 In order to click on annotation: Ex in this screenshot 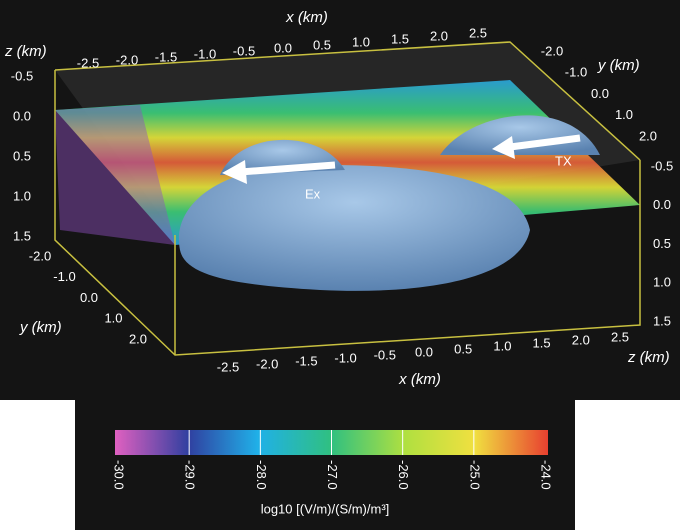, I will do `click(313, 193)`.